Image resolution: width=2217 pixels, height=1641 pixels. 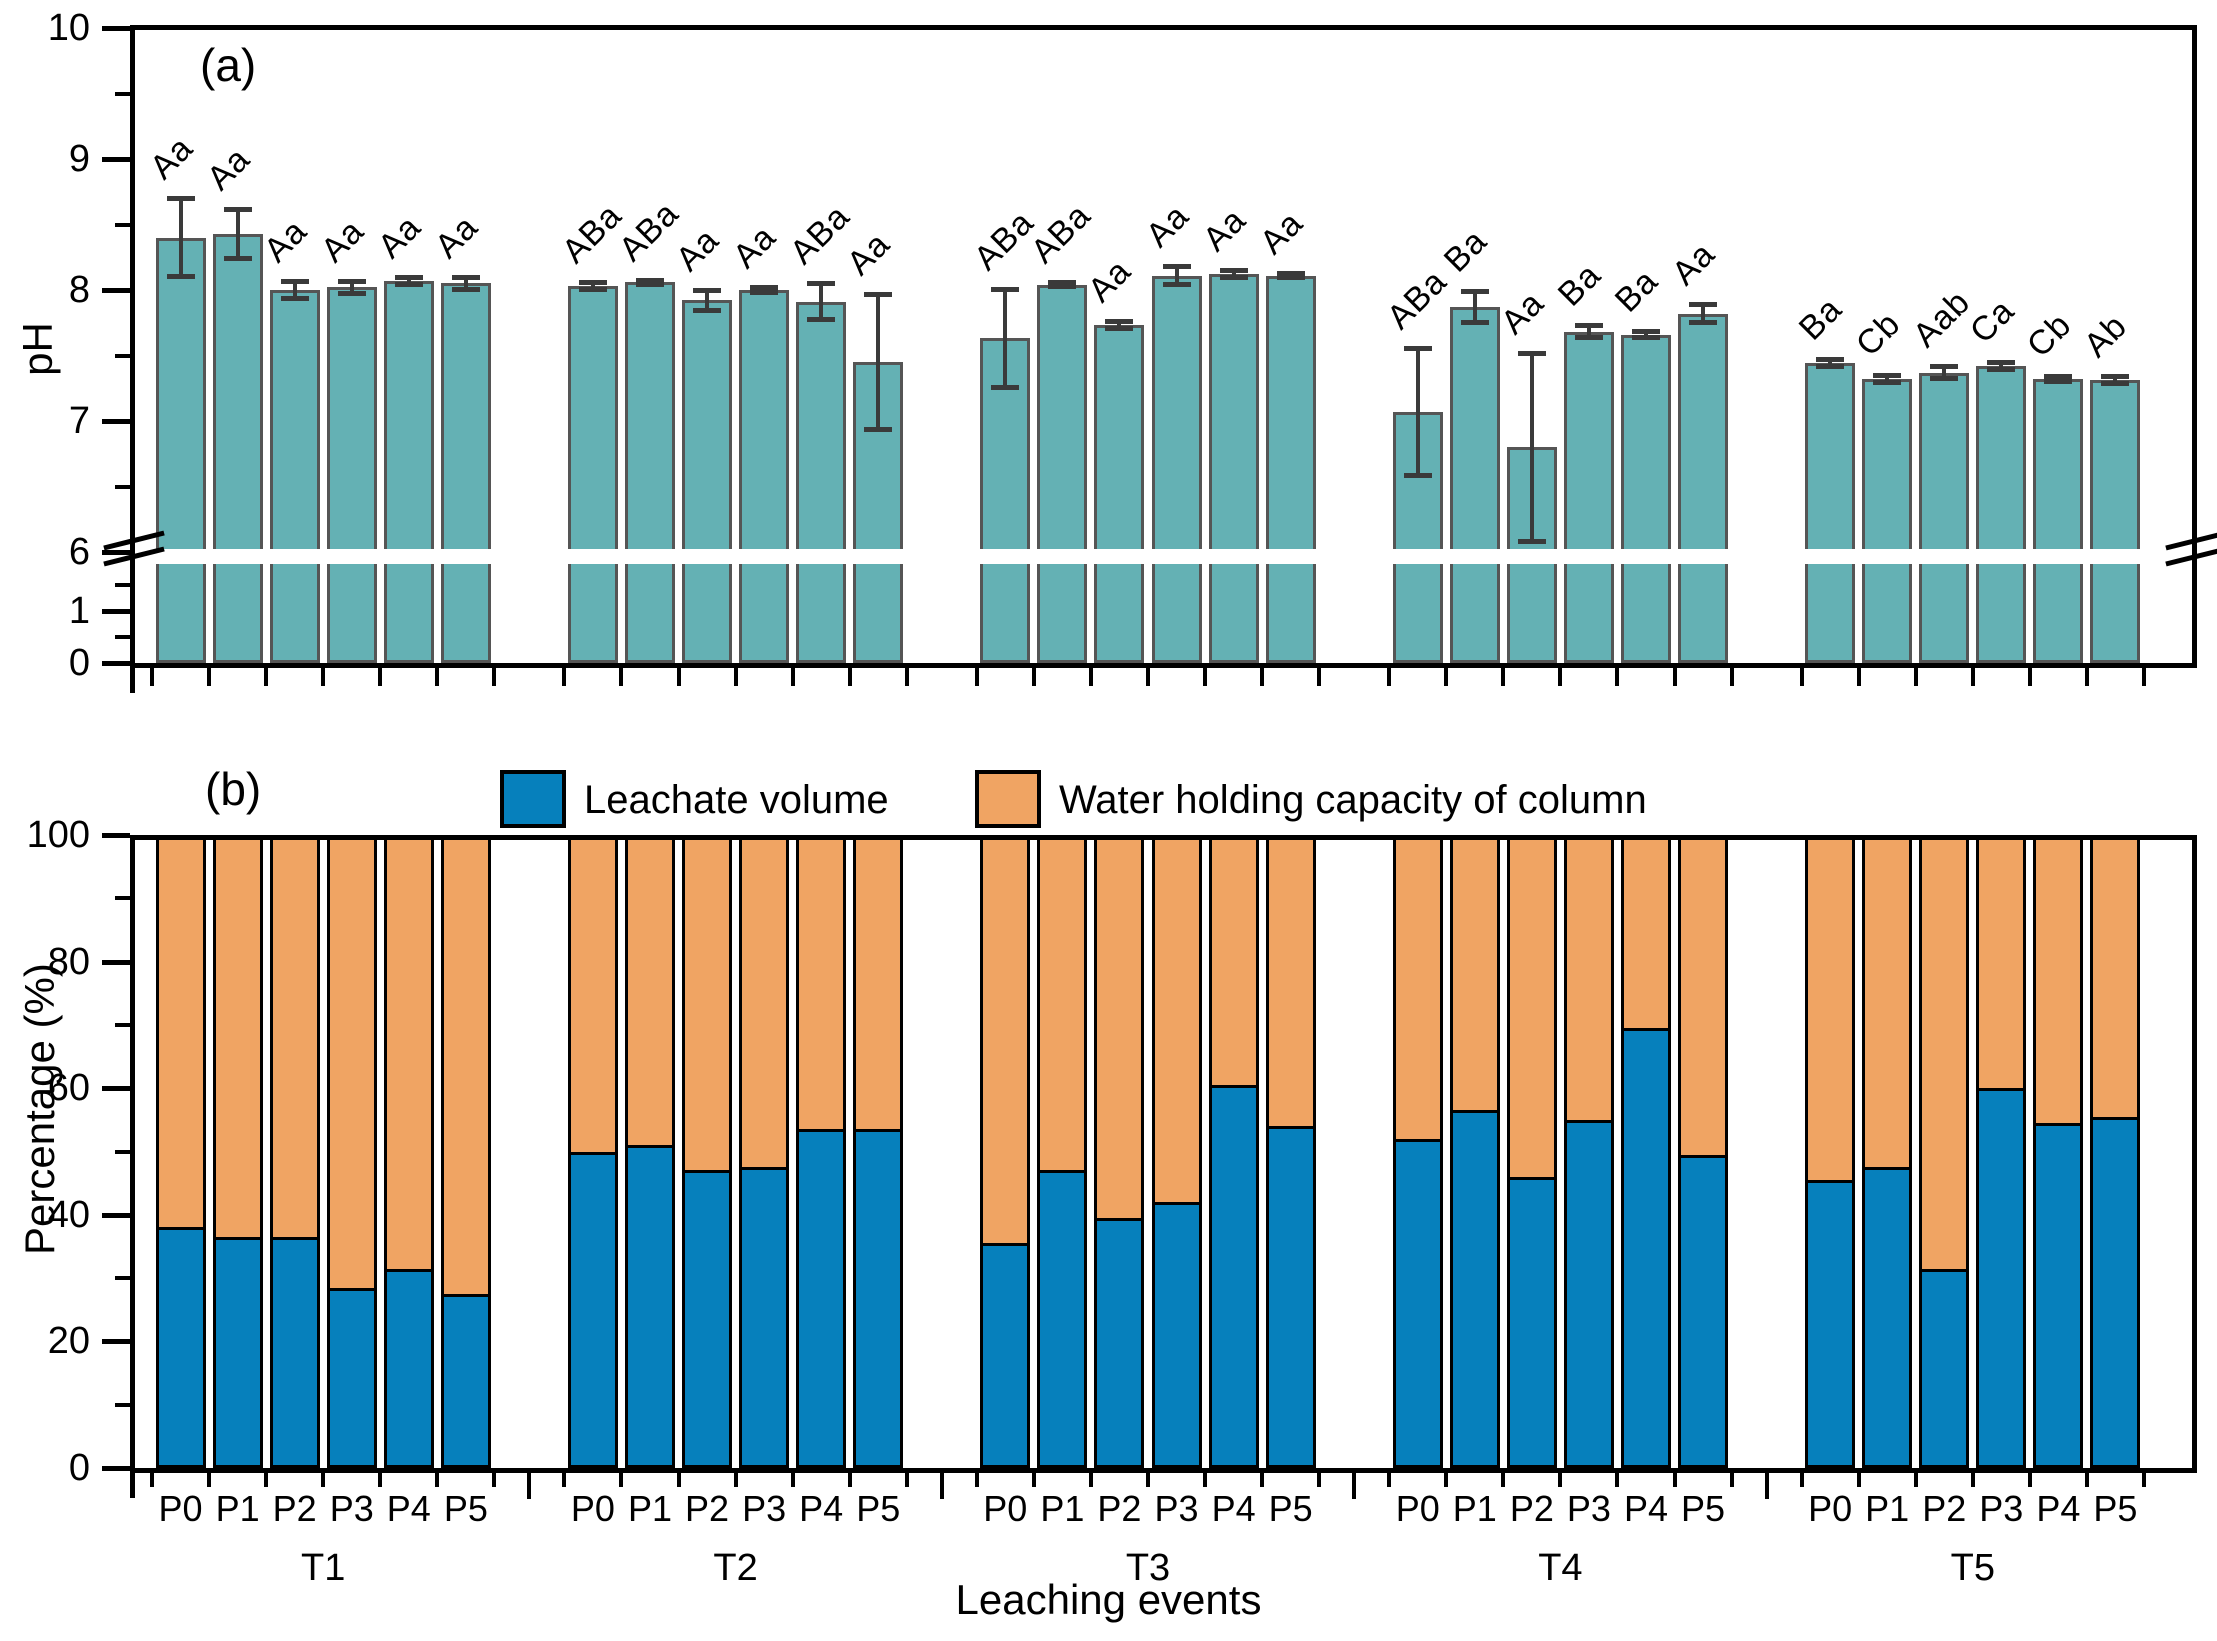 I want to click on sig-letter-T2-P2: Aa, so click(x=697, y=250).